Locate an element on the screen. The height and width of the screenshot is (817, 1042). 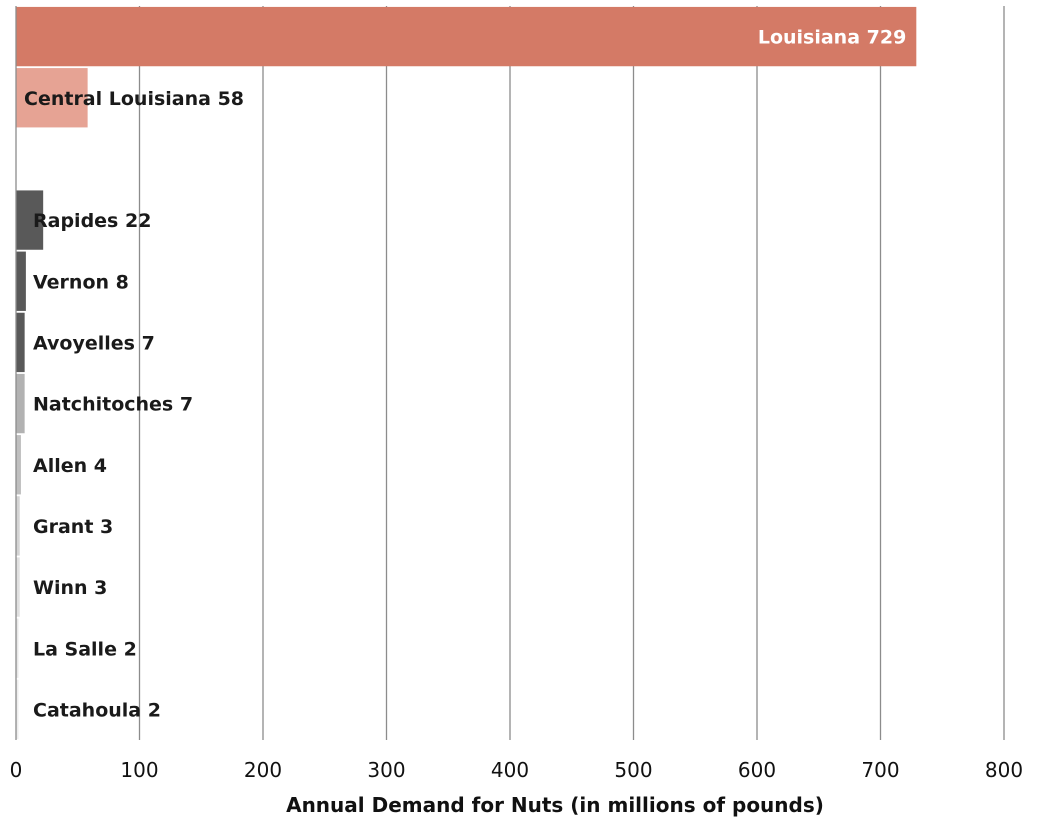
bar-label: Rapides 22 is located at coordinates (92, 221).